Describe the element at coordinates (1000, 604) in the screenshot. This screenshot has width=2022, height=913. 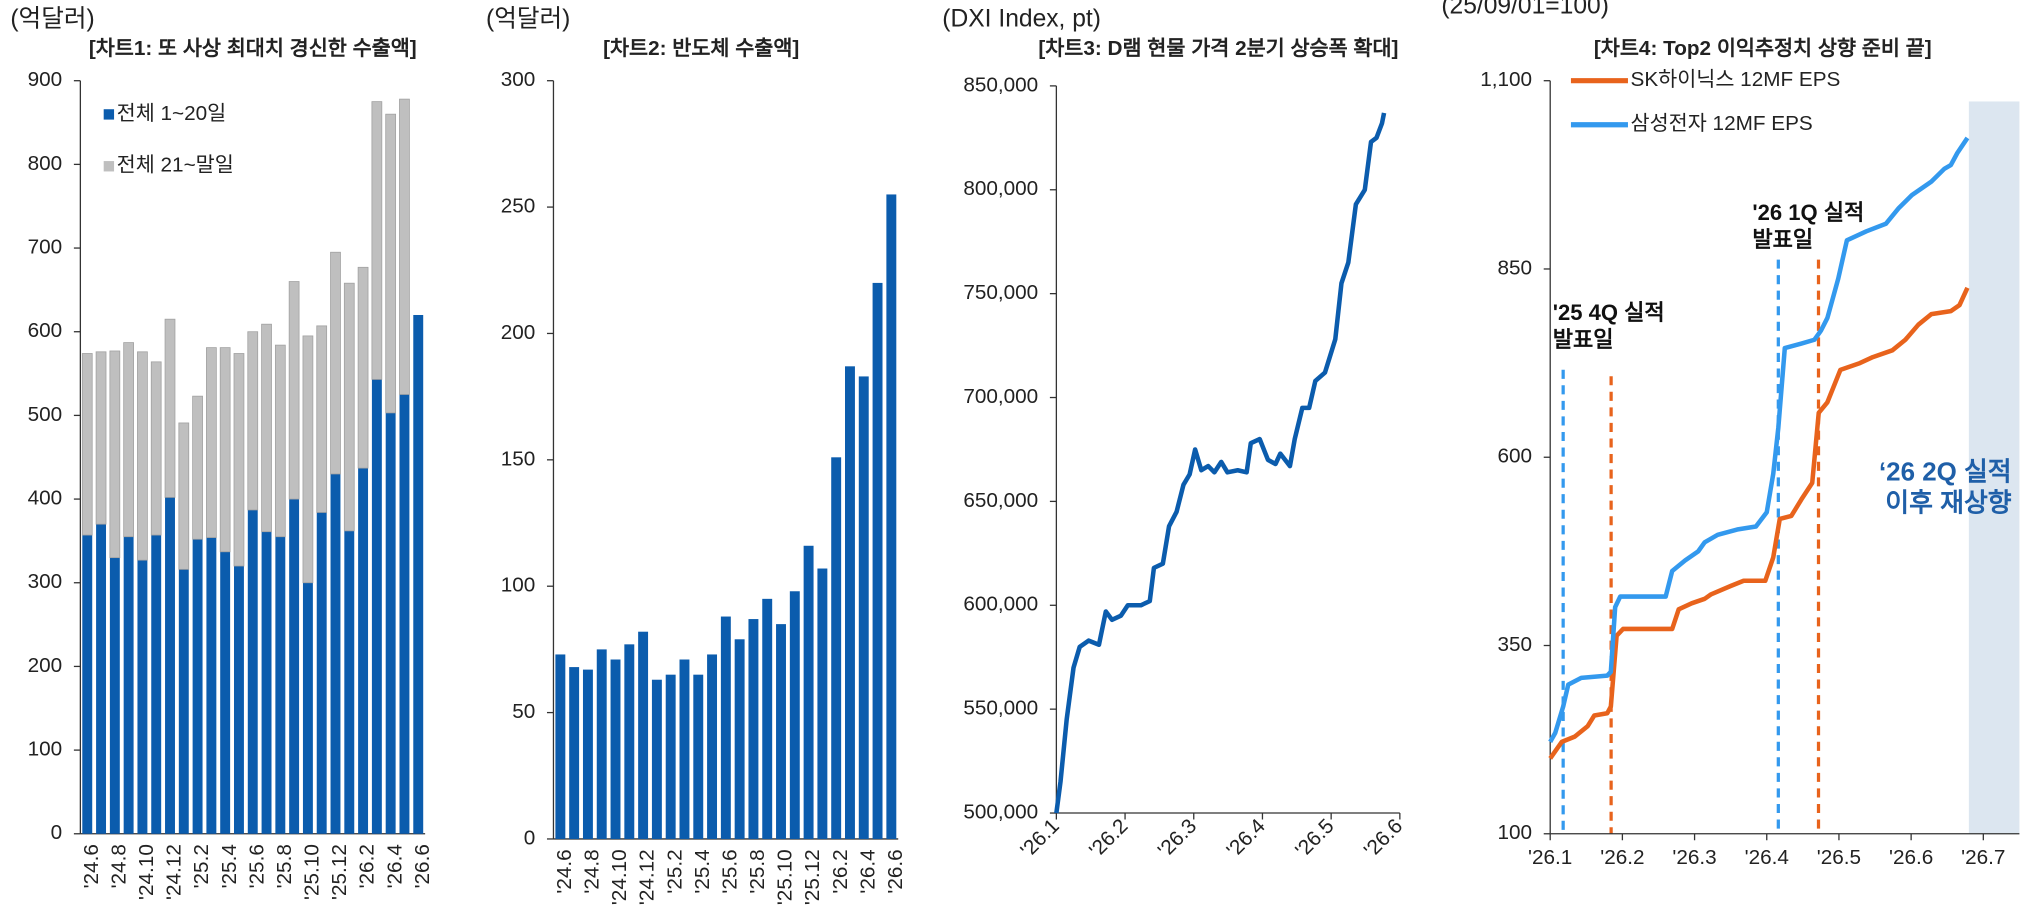
I see `y-tick-label: 600,000` at that location.